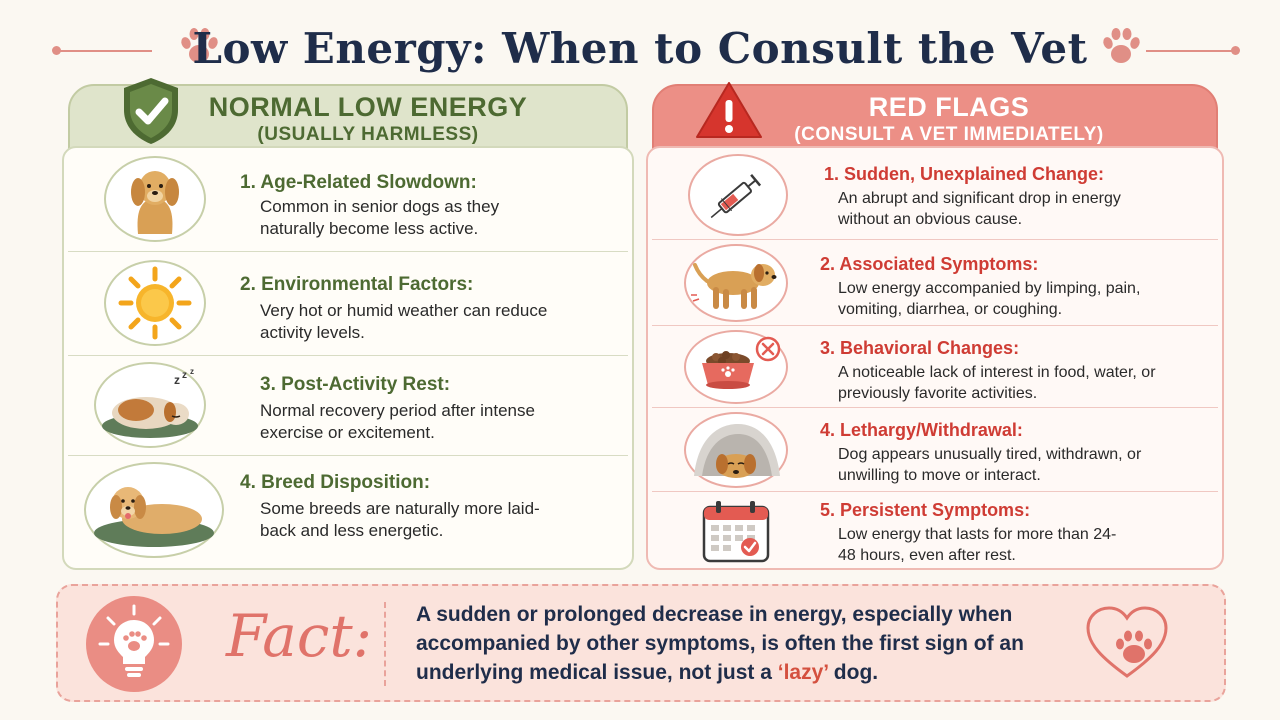 The height and width of the screenshot is (720, 1280). What do you see at coordinates (640, 48) in the screenshot?
I see `page-title: Low Energy: When to Consult the Vet` at bounding box center [640, 48].